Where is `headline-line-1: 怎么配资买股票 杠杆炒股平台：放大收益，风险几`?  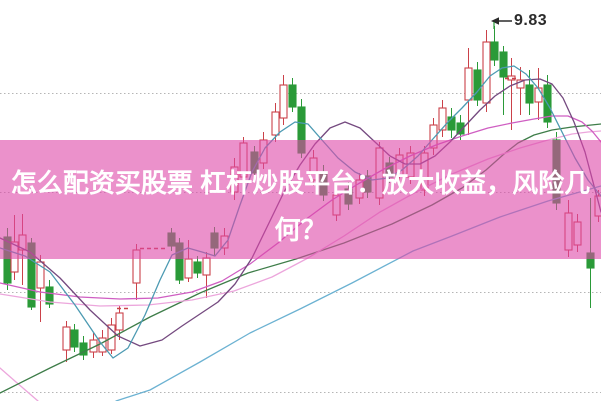 headline-line-1: 怎么配资买股票 杠杆炒股平台：放大收益，风险几 is located at coordinates (300, 183).